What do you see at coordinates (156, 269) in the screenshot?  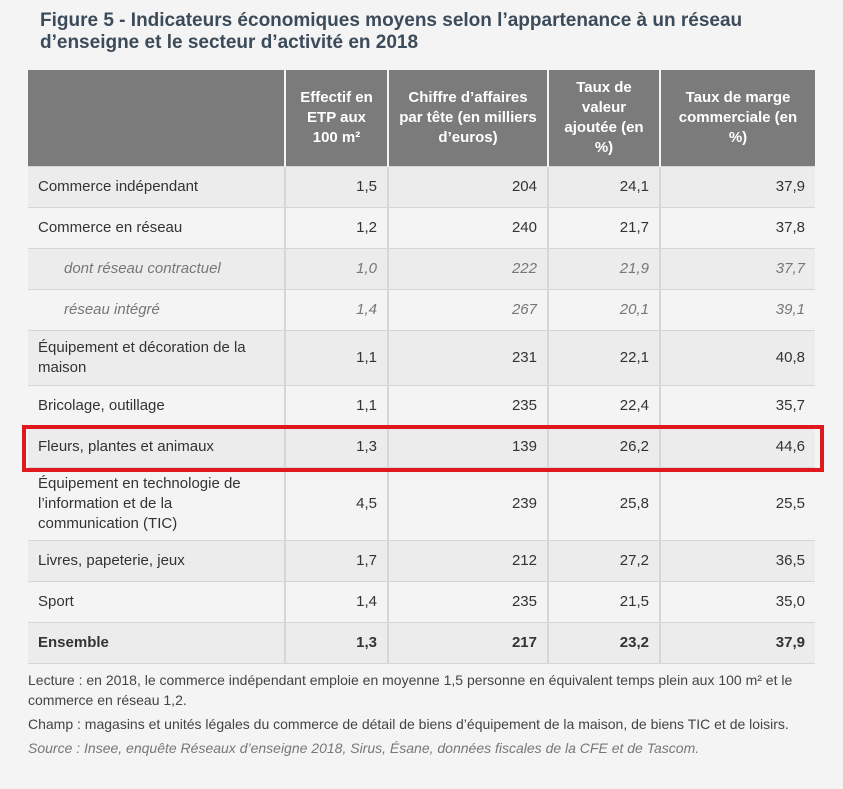 I see `row-label: dont réseau contractuel` at bounding box center [156, 269].